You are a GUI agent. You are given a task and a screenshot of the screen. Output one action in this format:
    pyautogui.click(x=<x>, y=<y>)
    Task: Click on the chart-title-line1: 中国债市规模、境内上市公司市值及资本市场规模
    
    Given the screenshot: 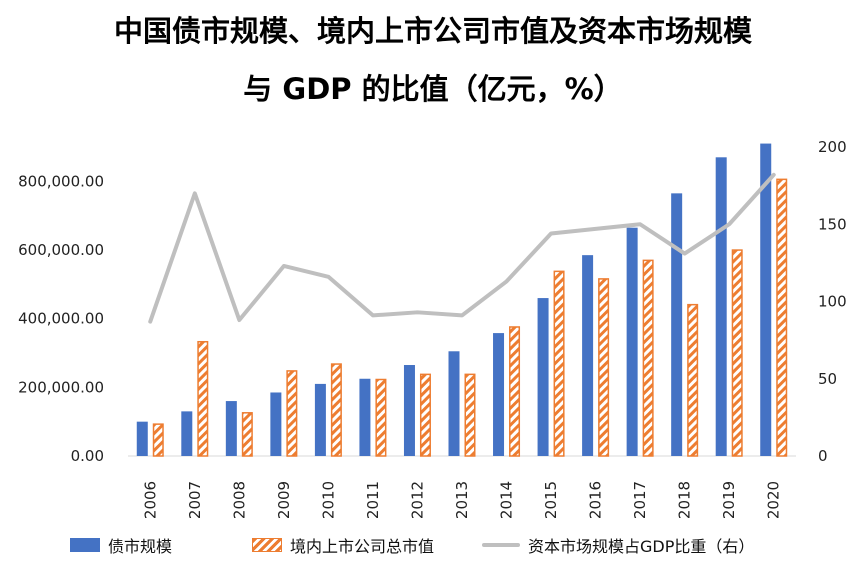 What is the action you would take?
    pyautogui.click(x=432, y=31)
    